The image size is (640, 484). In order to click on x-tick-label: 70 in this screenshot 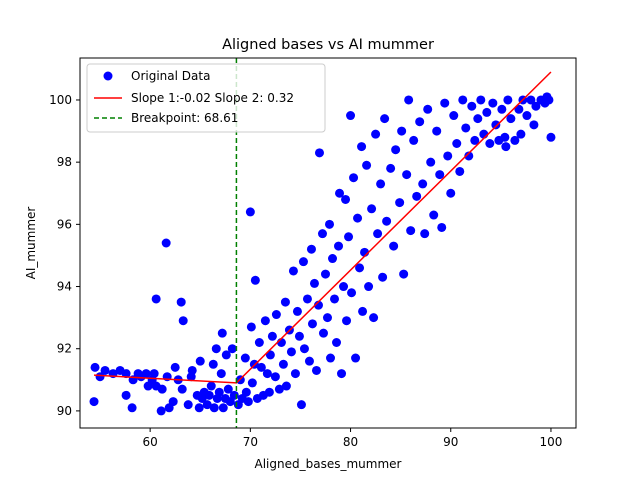, I will do `click(250, 442)`.